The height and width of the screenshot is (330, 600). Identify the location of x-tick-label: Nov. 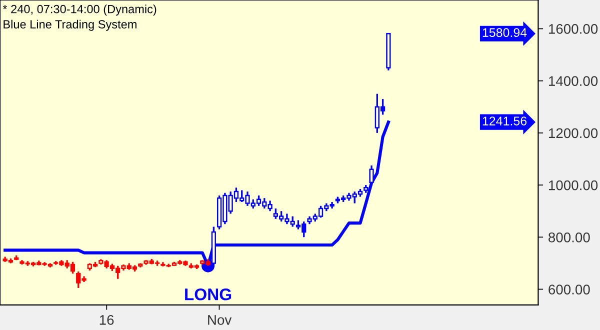
(220, 320).